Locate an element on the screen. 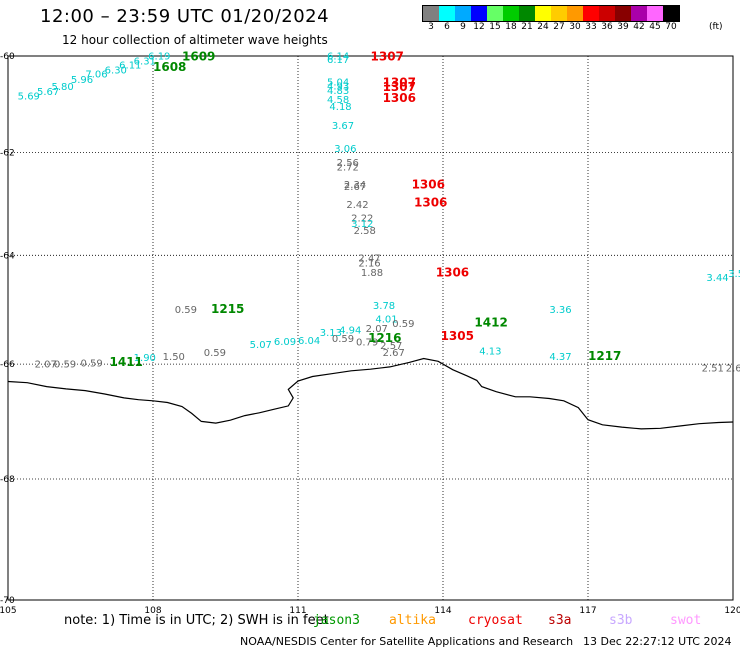  lon-tick-label: 105 is located at coordinates (8, 611).